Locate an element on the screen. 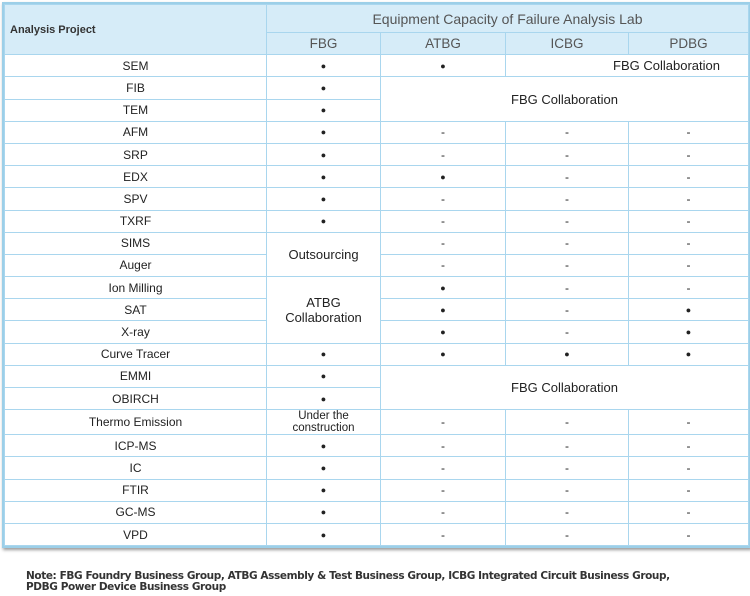 This screenshot has width=750, height=596. project-name: FTIR is located at coordinates (135, 490).